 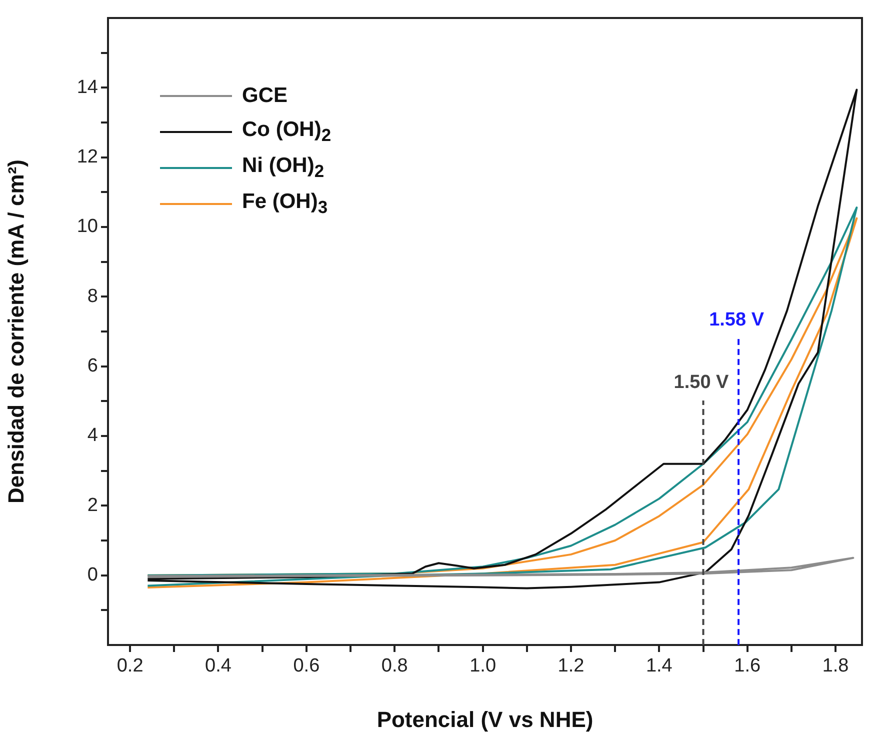 What do you see at coordinates (394, 666) in the screenshot?
I see `x-tick-label: 0.8` at bounding box center [394, 666].